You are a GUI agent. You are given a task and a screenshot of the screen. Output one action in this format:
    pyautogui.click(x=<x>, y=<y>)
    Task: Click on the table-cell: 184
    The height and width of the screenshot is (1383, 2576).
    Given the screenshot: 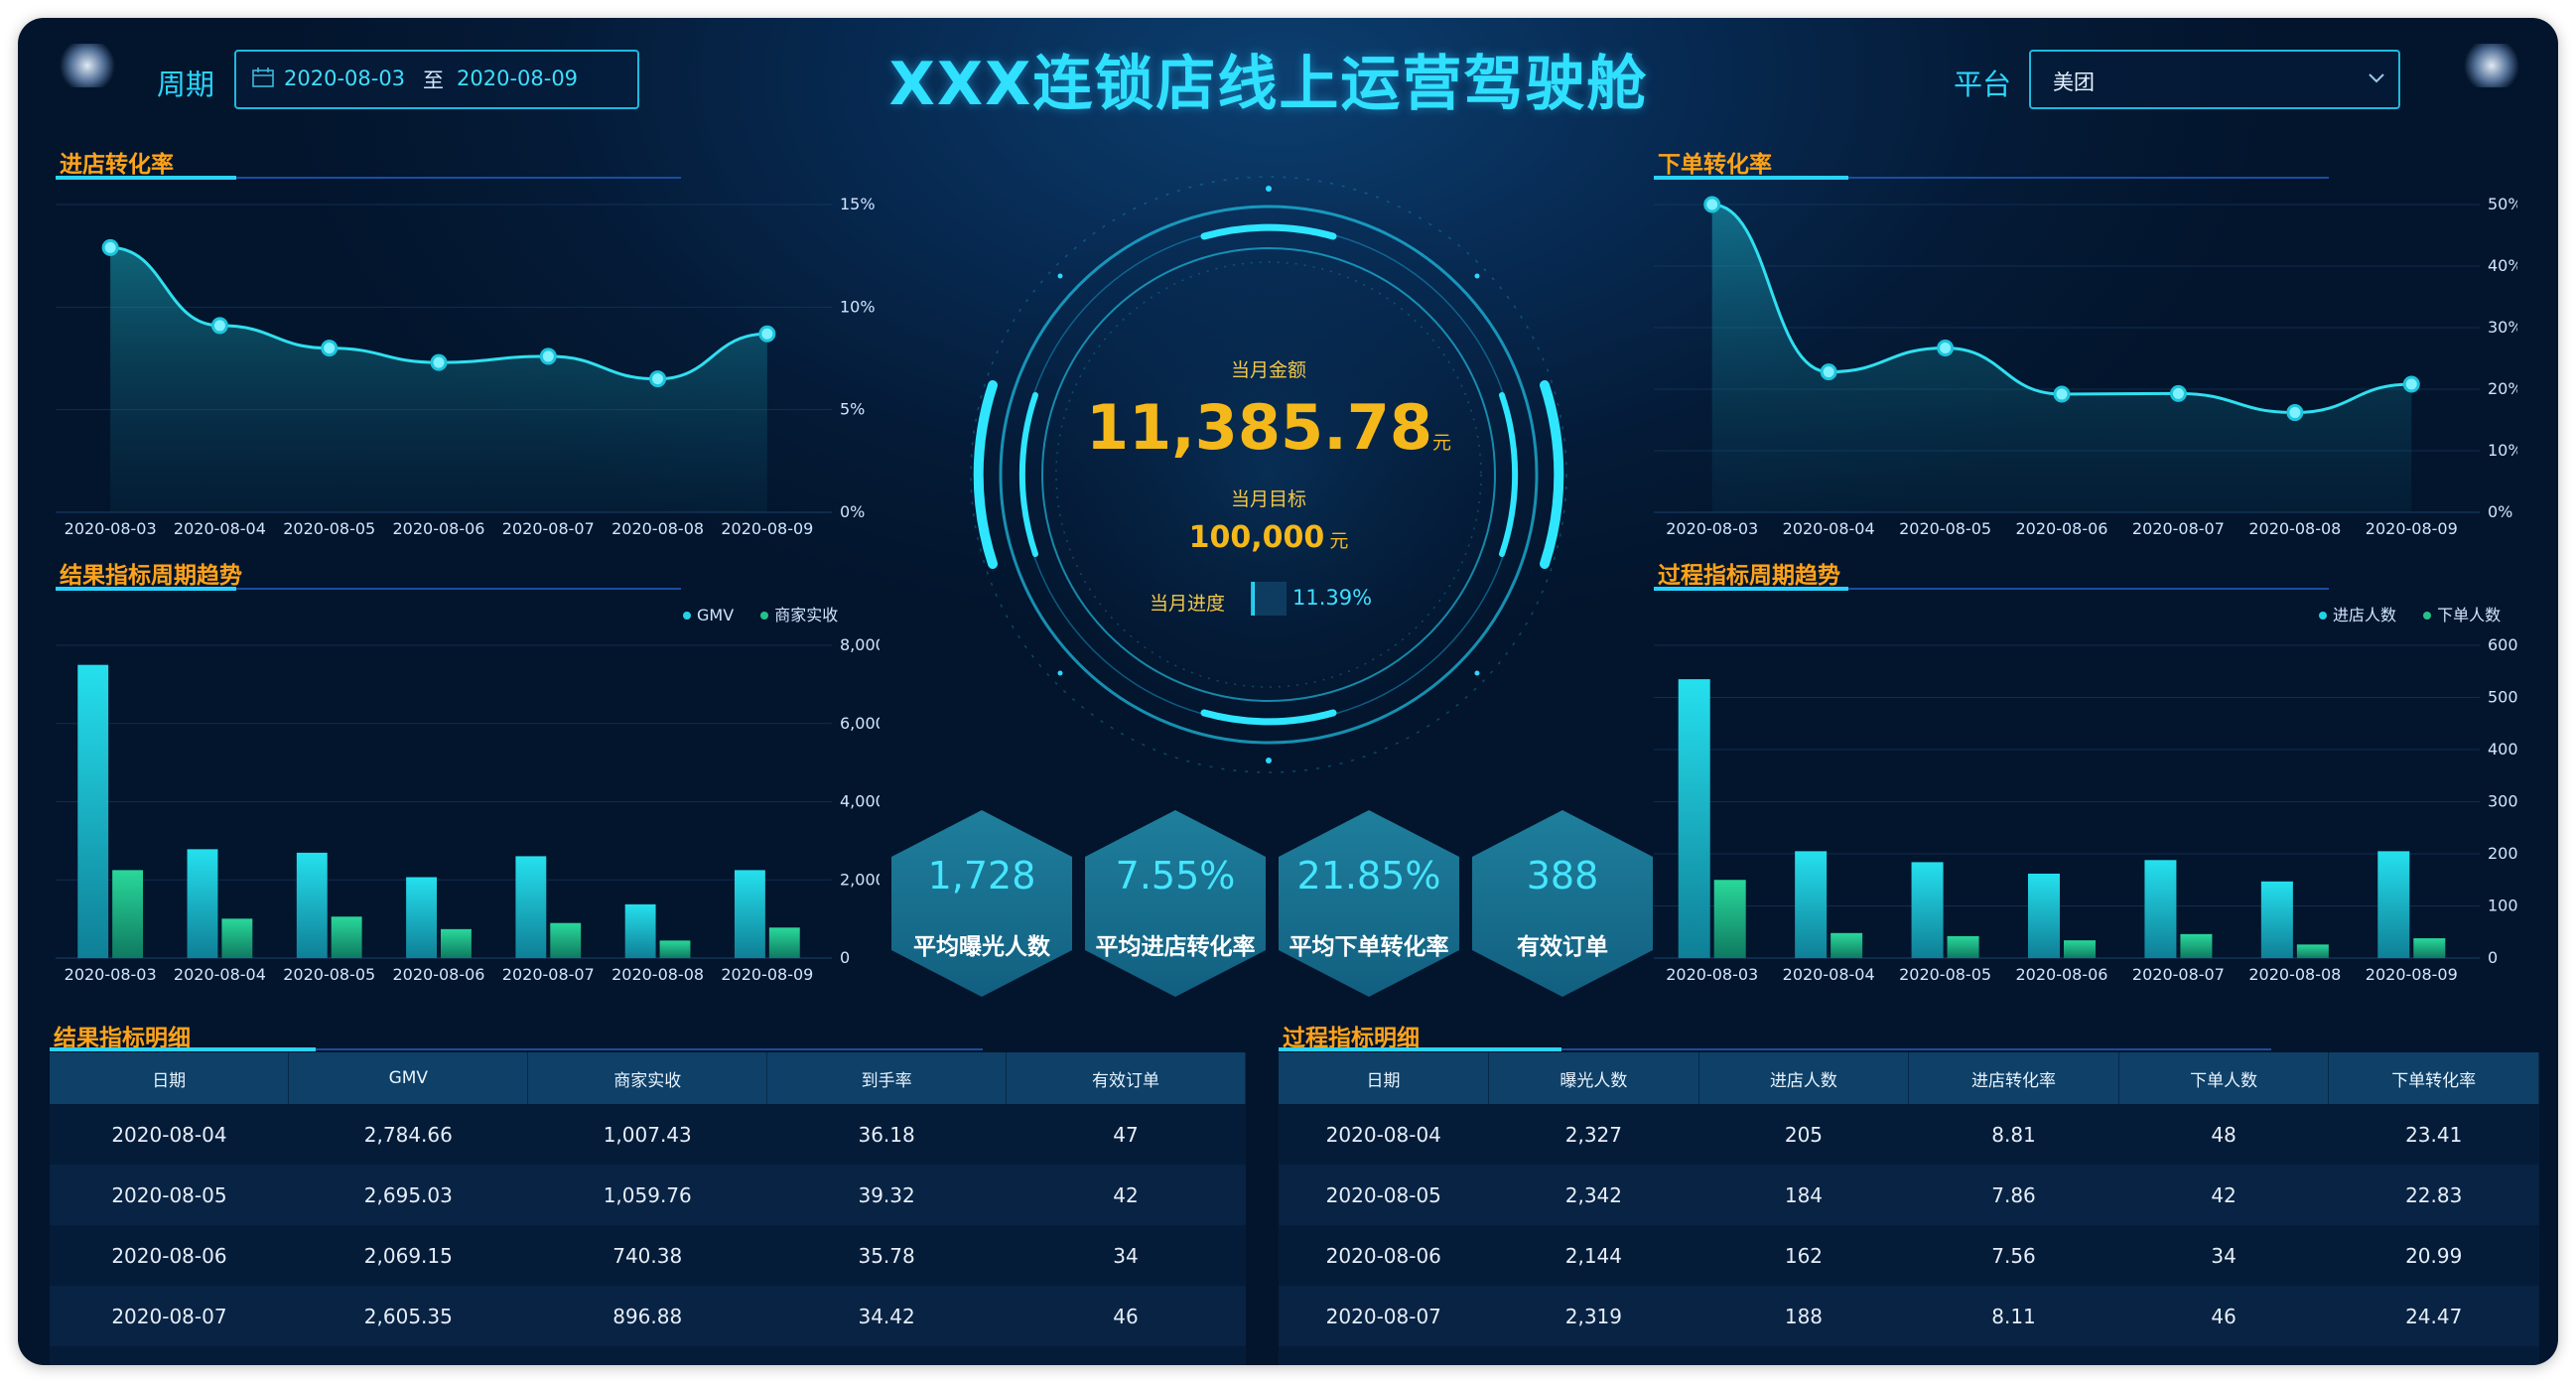 What is the action you would take?
    pyautogui.click(x=1803, y=1195)
    